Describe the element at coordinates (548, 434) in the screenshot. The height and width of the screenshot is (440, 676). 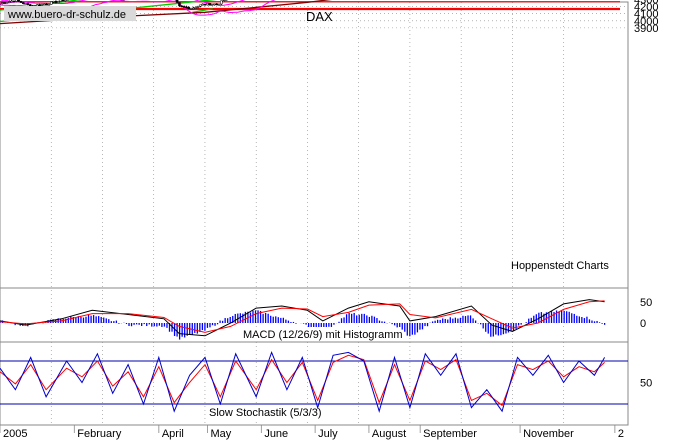
I see `x-tick-label: November` at that location.